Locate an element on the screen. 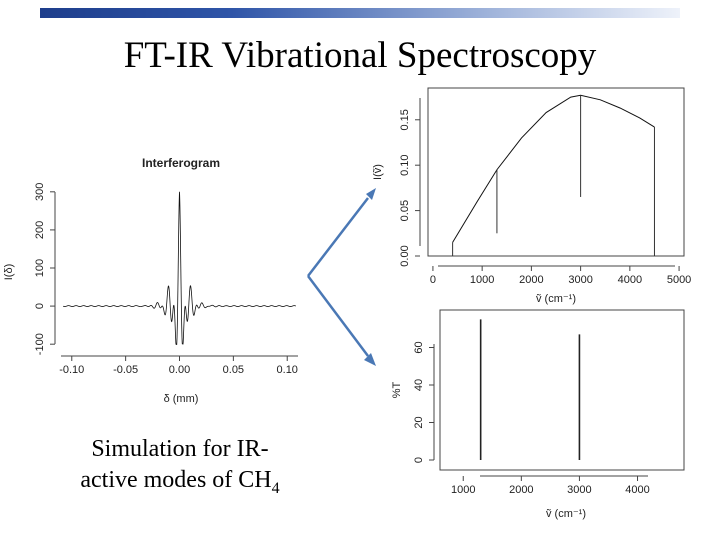 The height and width of the screenshot is (540, 720). arrow-up-head is located at coordinates (371, 194).